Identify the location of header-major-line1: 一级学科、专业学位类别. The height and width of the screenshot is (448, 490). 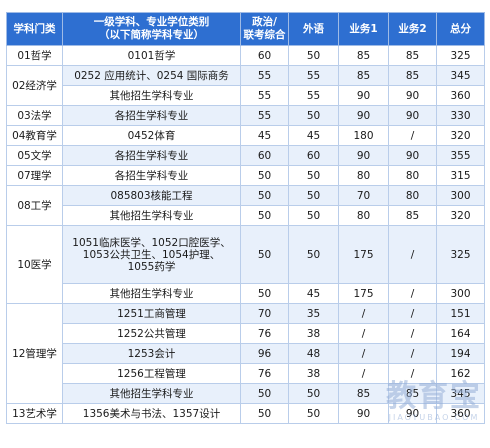
(151, 22).